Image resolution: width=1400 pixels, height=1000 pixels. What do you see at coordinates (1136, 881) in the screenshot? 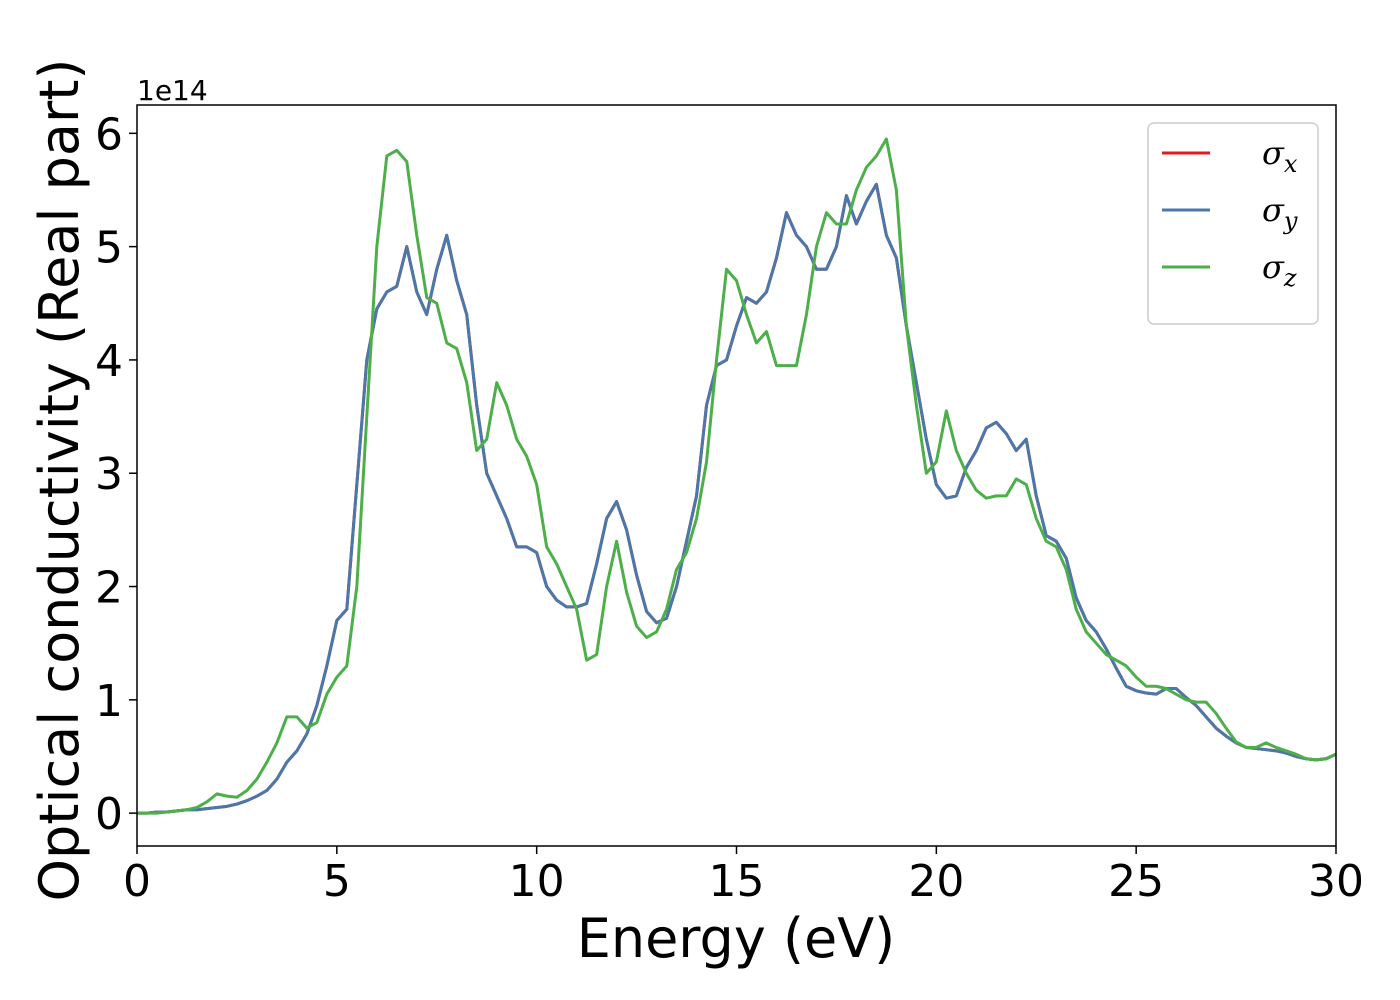
I see `x-tick-label: 25` at bounding box center [1136, 881].